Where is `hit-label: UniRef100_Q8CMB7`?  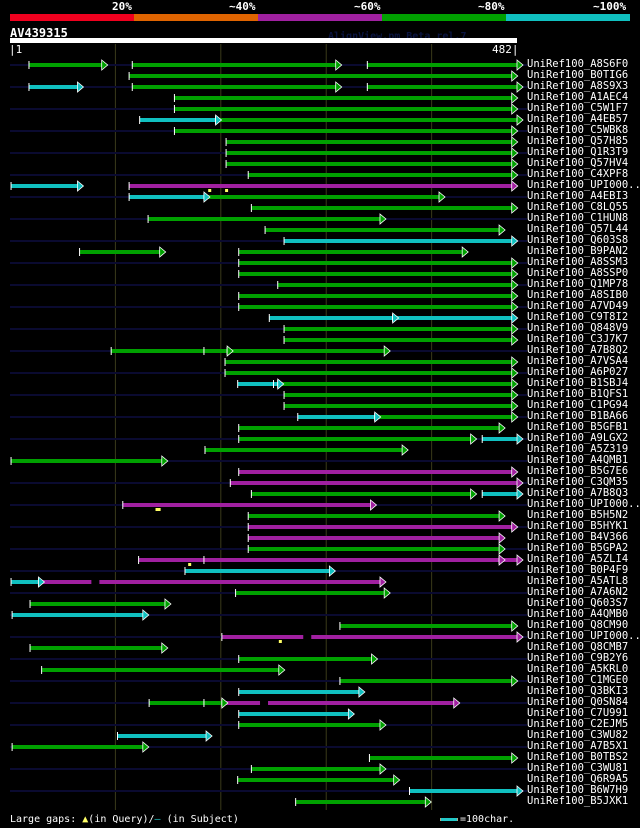 hit-label: UniRef100_Q8CMB7 is located at coordinates (578, 647).